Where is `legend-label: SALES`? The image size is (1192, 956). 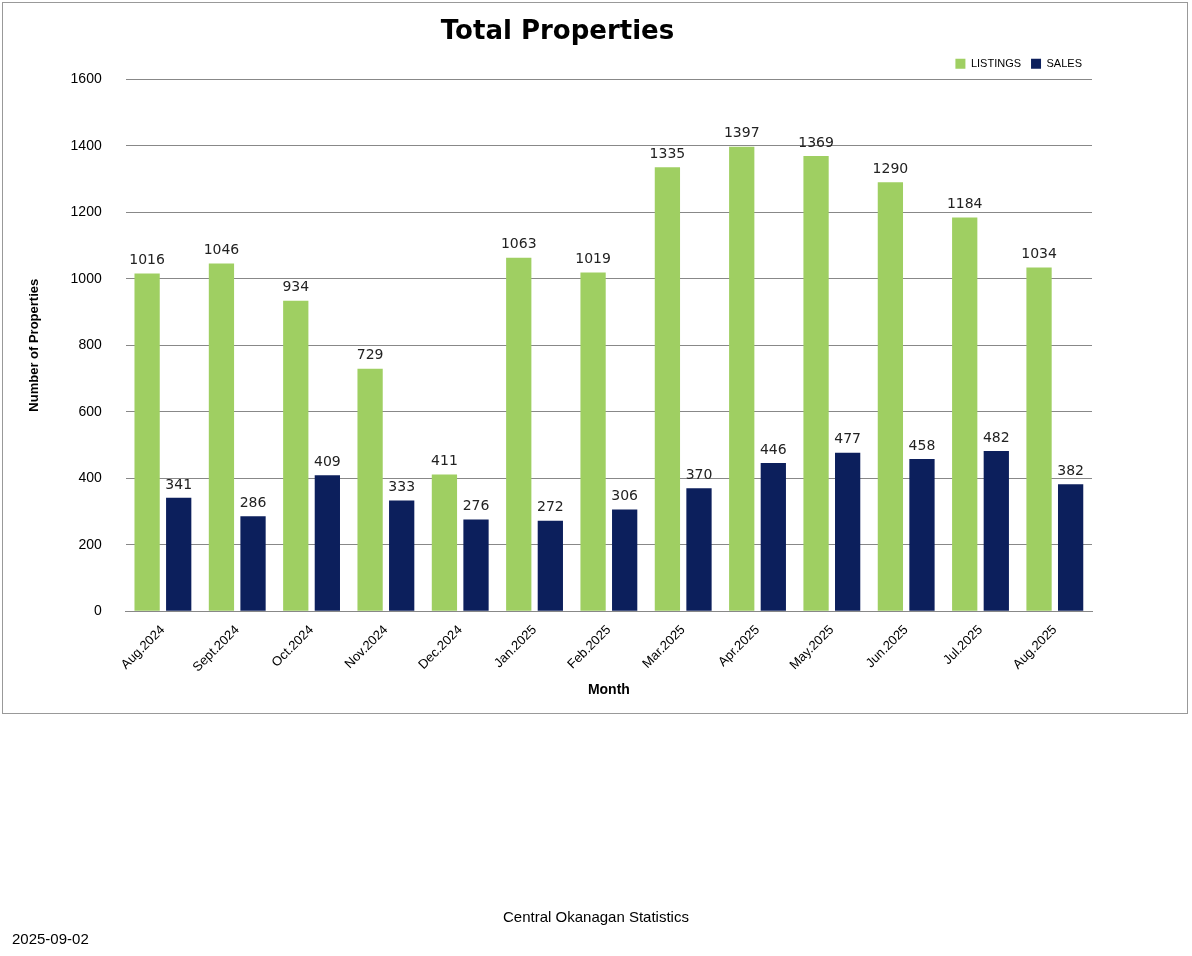
legend-label: SALES is located at coordinates (1064, 62).